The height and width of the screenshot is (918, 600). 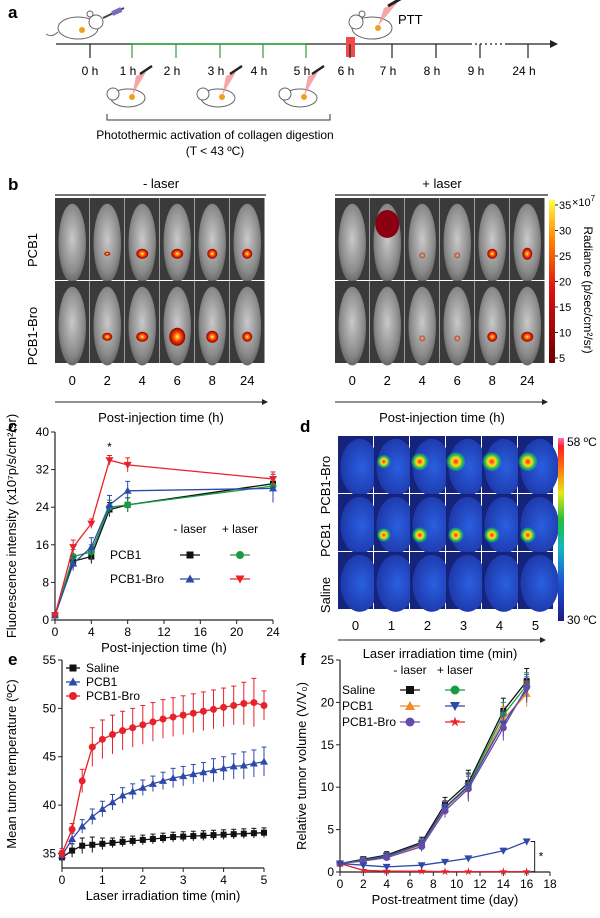 I want to click on d-time-tick: 1, so click(x=391, y=625).